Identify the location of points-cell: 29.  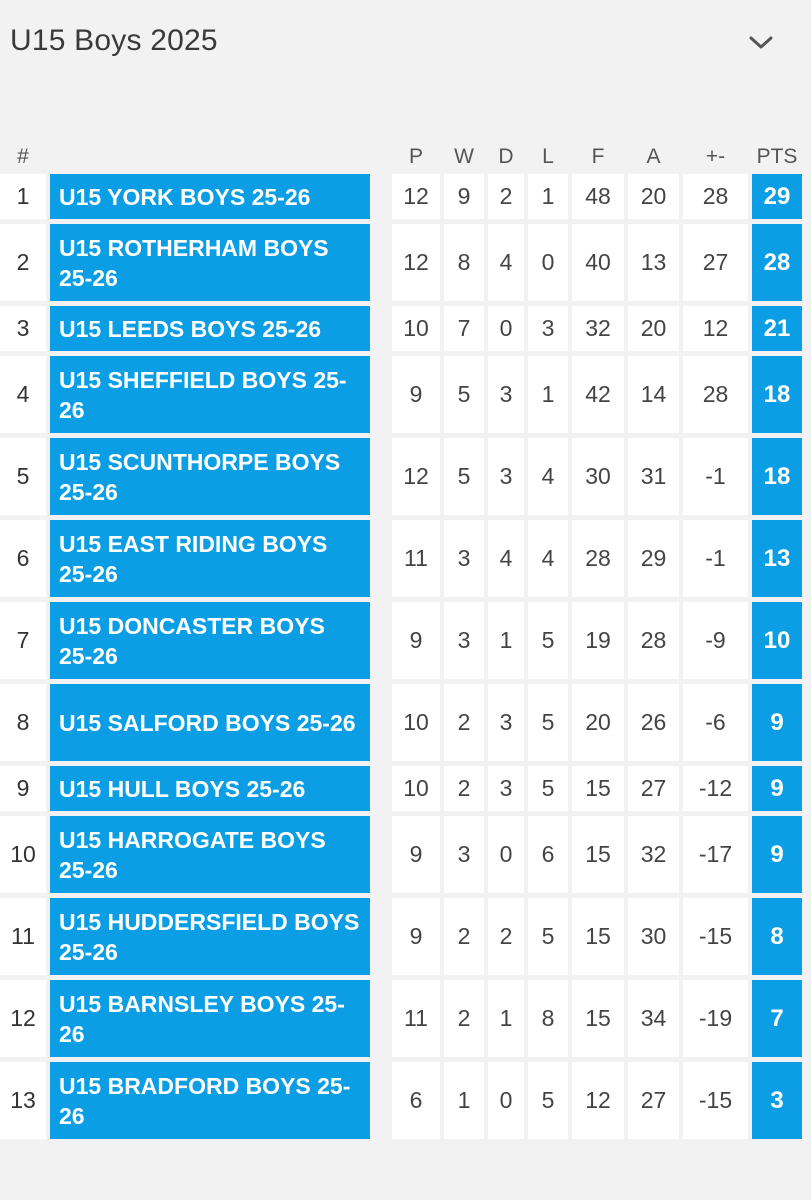
(777, 196).